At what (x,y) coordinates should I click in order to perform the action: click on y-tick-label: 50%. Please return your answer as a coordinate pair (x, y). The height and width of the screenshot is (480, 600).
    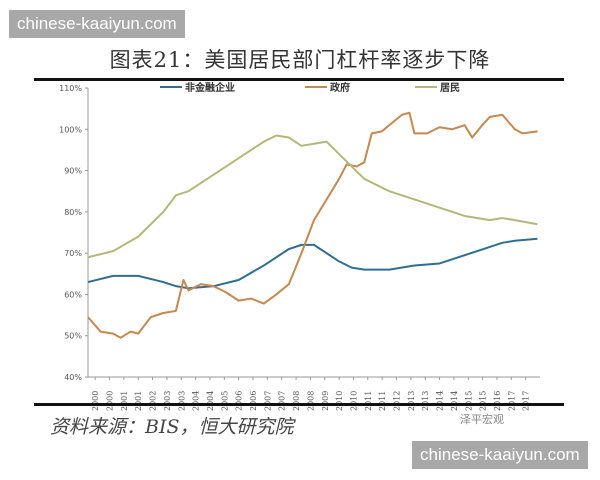
    Looking at the image, I should click on (73, 336).